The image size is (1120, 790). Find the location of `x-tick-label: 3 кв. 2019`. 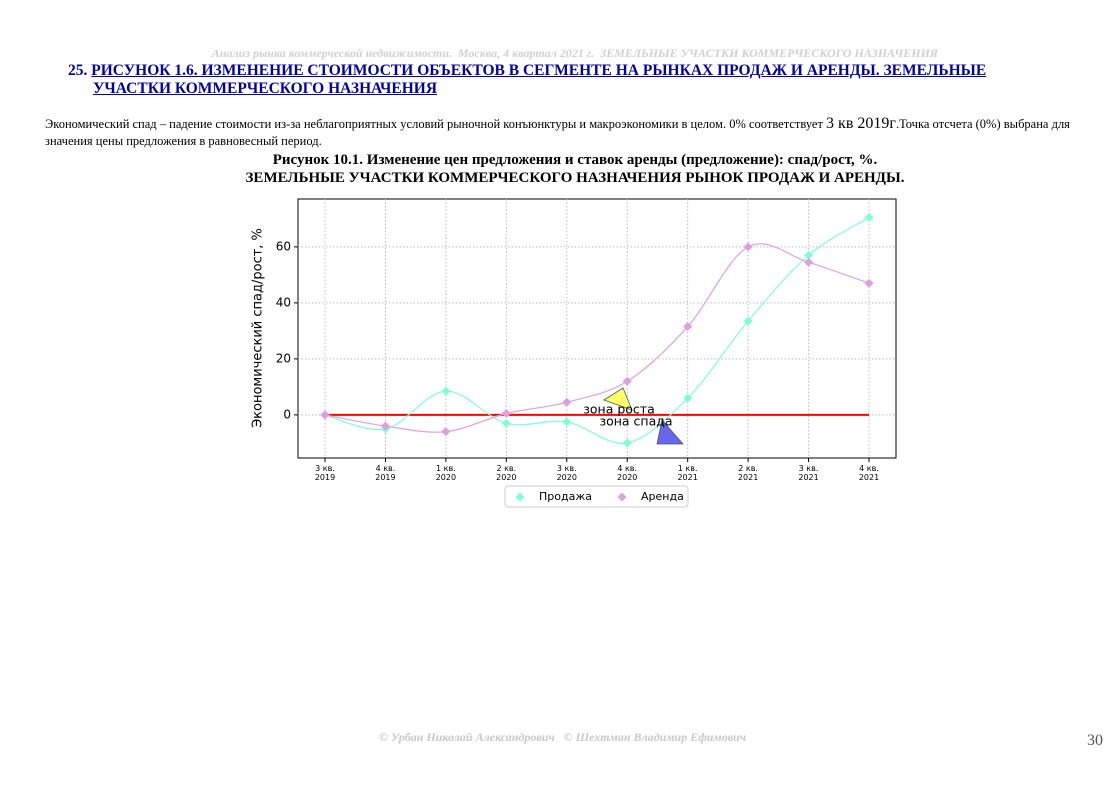

x-tick-label: 3 кв. 2019 is located at coordinates (325, 473).